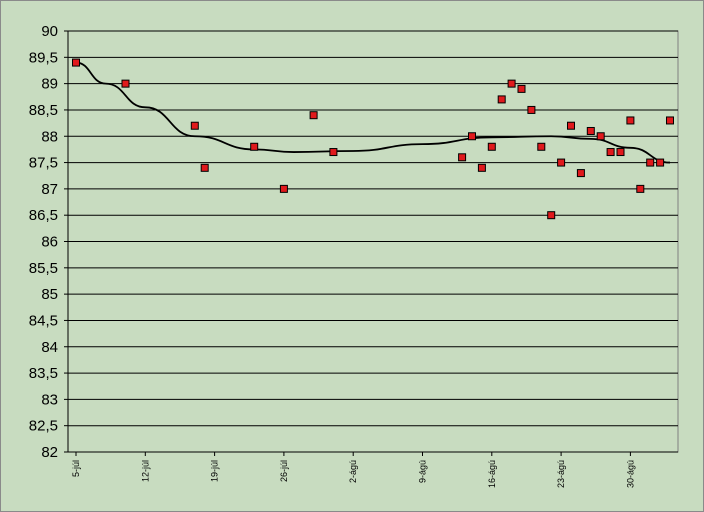 The width and height of the screenshot is (704, 512). Describe the element at coordinates (49, 31) in the screenshot. I see `y-tick-label: 90` at that location.